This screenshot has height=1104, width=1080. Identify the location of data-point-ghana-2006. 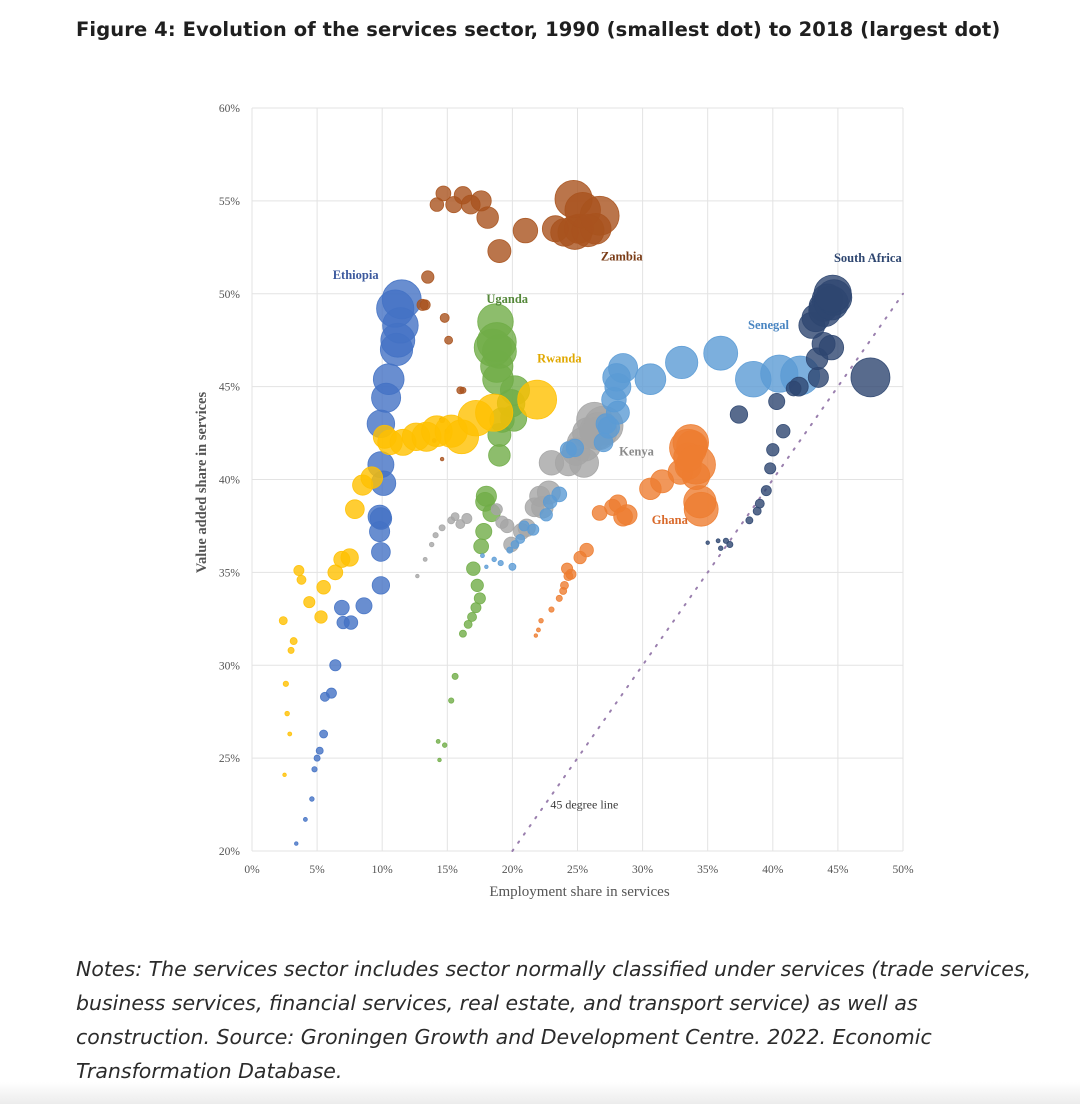
(627, 515).